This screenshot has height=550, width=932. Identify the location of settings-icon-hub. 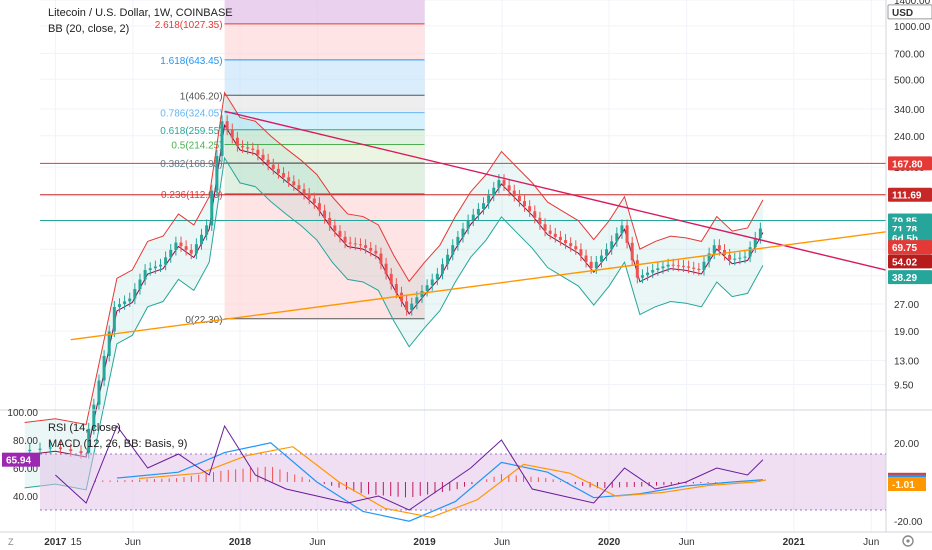
(908, 541).